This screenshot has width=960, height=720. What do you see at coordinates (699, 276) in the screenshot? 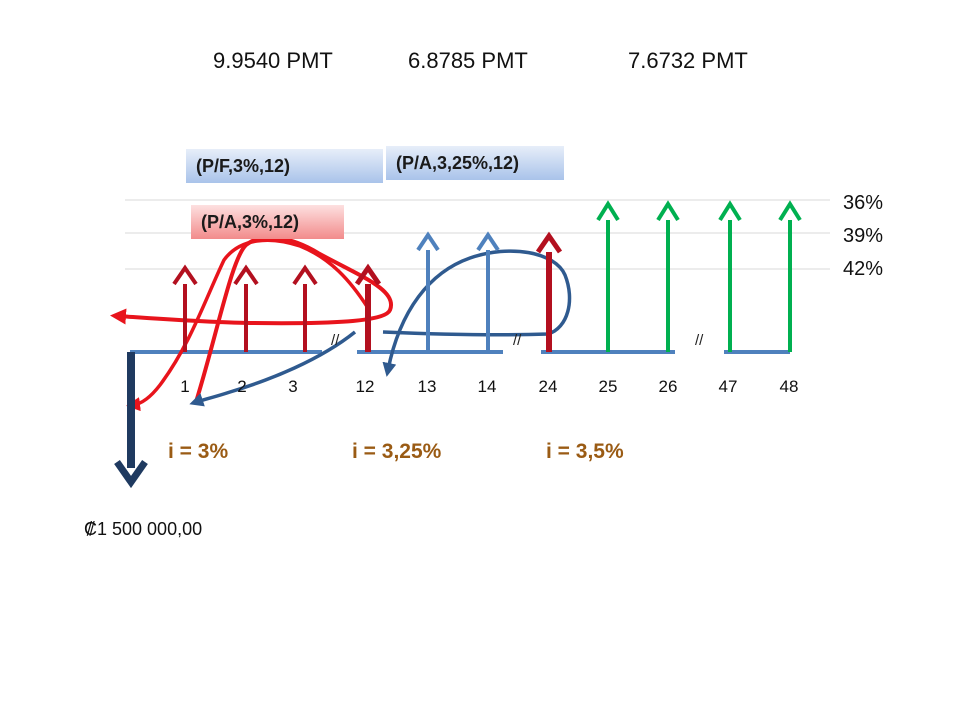
I see `green-arrow-group` at bounding box center [699, 276].